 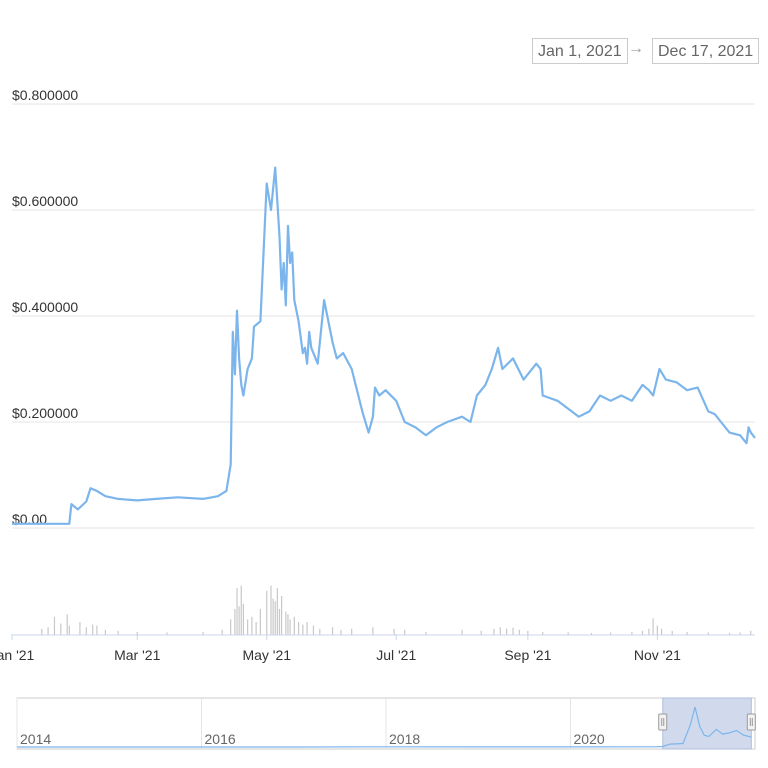 I want to click on navigator-tick-label: 2016, so click(x=220, y=739).